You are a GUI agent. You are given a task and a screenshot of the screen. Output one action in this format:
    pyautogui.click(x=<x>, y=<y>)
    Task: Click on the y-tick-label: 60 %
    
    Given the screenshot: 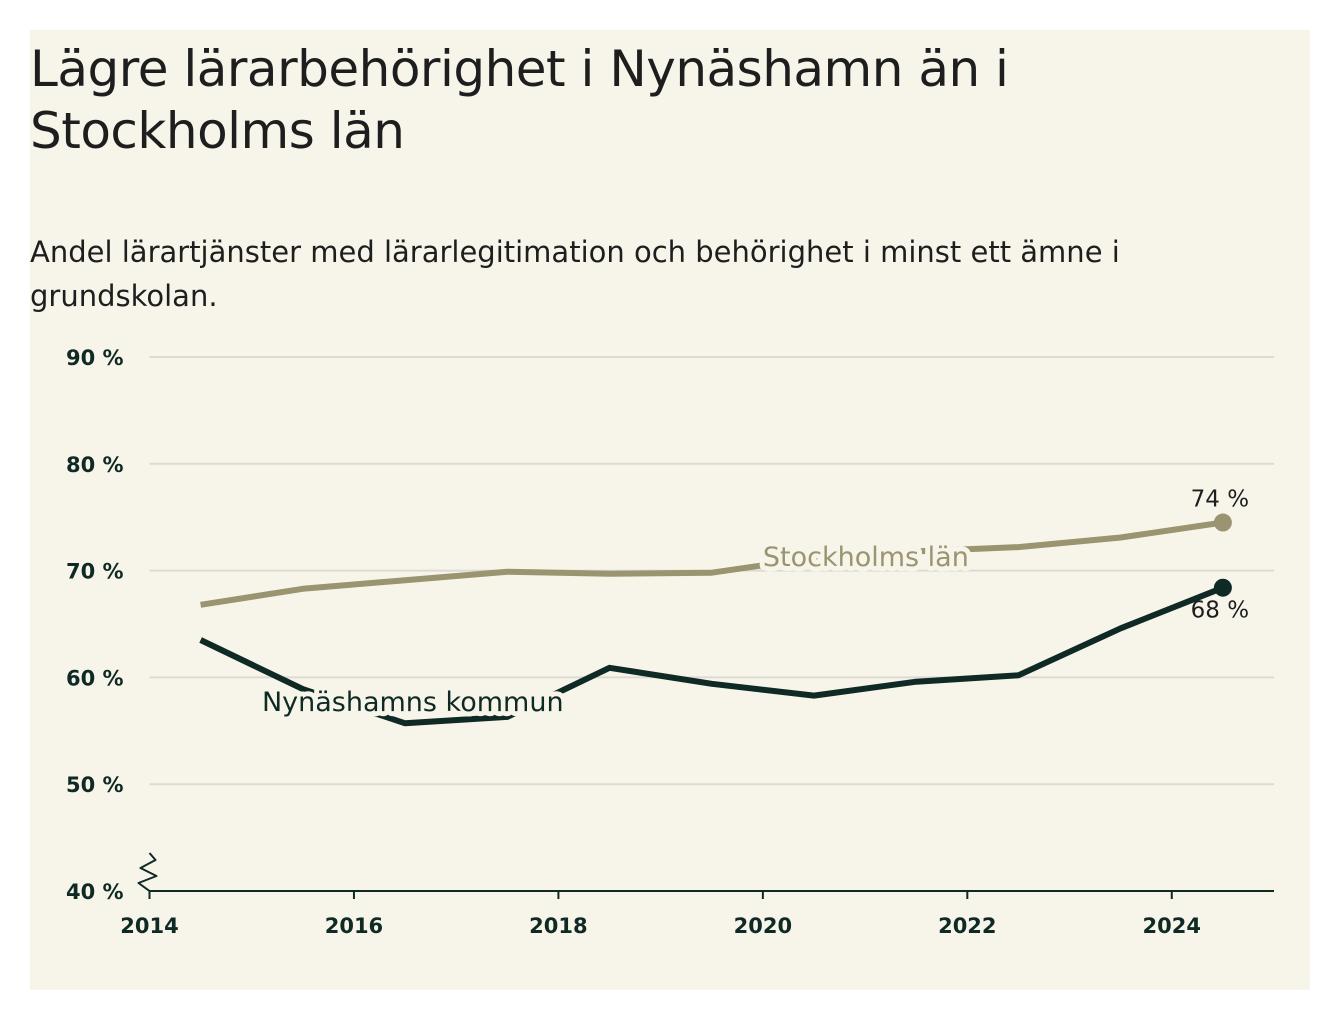 What is the action you would take?
    pyautogui.click(x=95, y=678)
    